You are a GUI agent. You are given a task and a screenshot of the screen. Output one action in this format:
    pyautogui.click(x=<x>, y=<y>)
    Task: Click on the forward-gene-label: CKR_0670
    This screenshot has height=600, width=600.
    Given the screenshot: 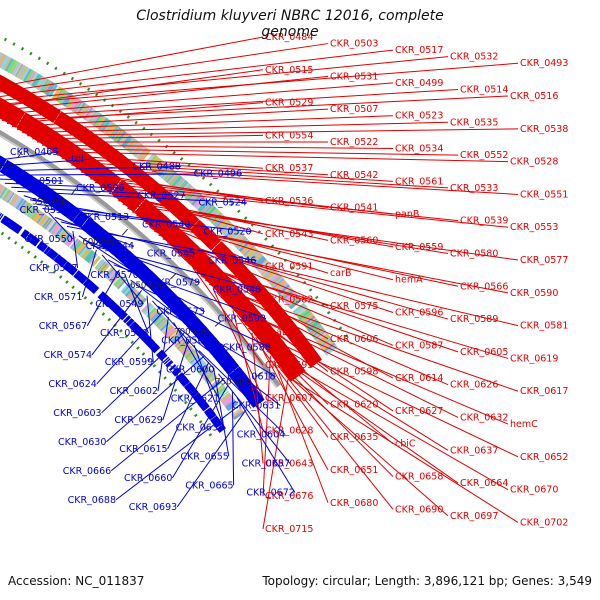 What is the action you would take?
    pyautogui.click(x=534, y=490)
    